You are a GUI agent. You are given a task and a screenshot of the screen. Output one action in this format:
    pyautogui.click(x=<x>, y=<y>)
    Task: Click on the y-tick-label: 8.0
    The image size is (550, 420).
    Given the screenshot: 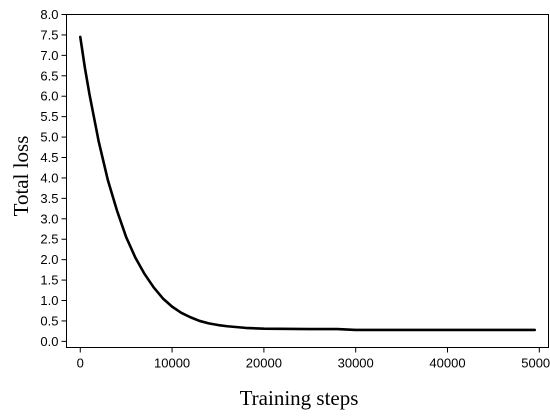 What is the action you would take?
    pyautogui.click(x=49, y=14)
    